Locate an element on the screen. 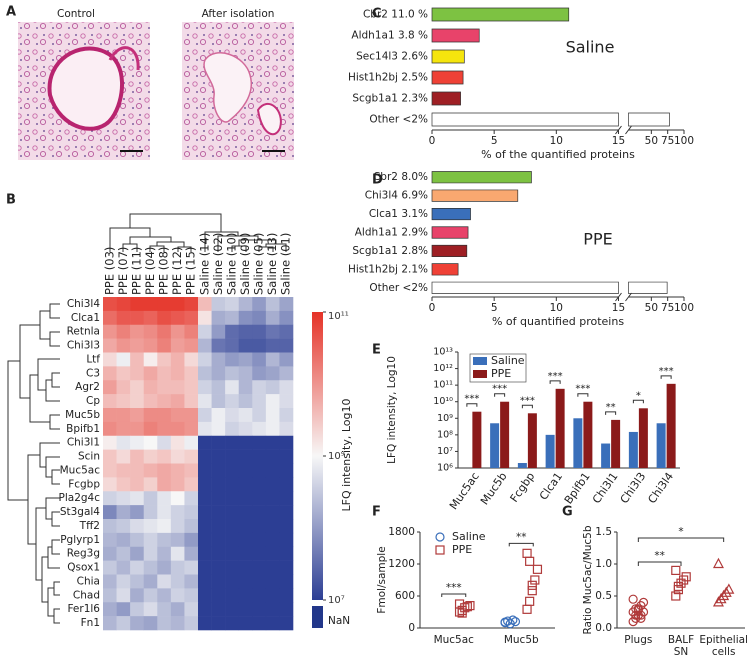  x-tick-label: 100 is located at coordinates (684, 308).